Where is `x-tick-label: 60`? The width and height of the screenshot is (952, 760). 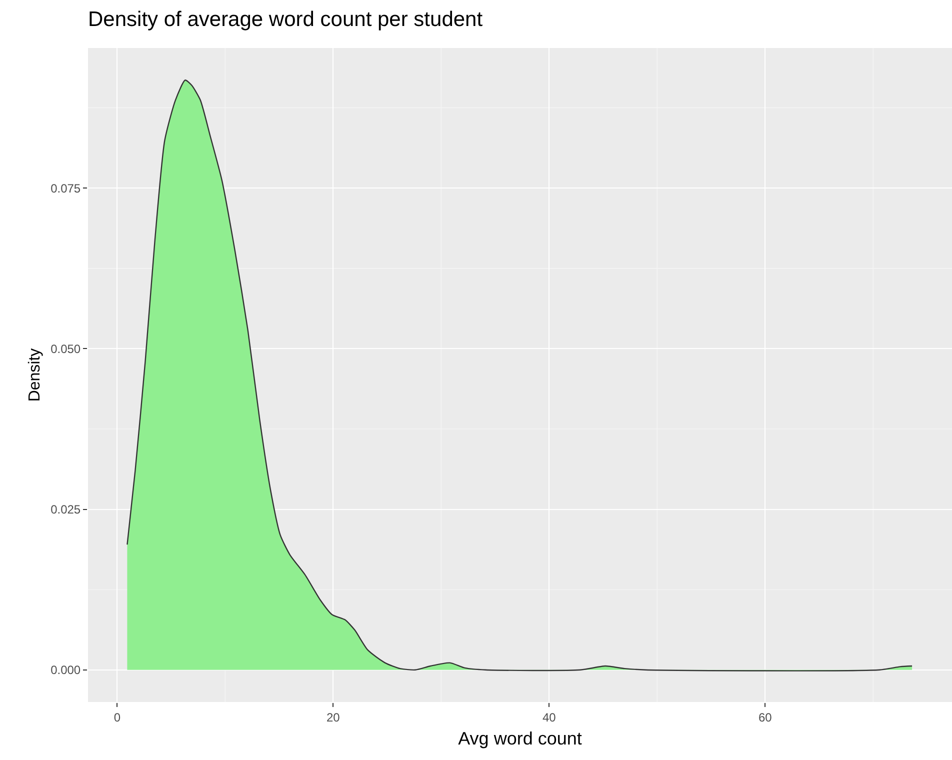 x-tick-label: 60 is located at coordinates (765, 717).